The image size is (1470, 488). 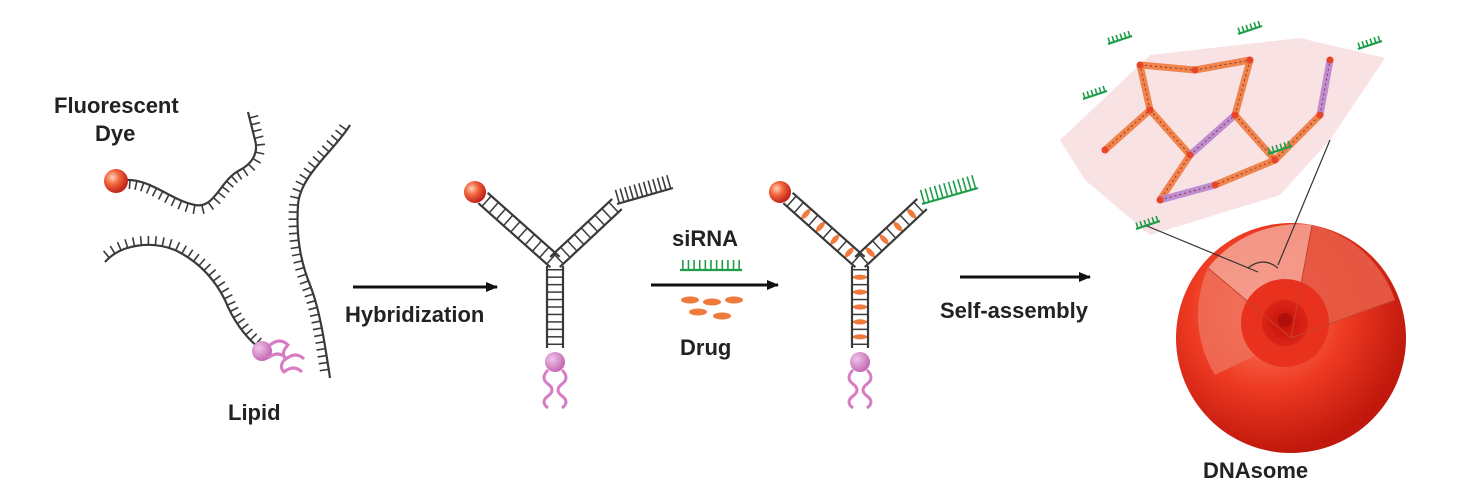 I want to click on network-link-bases, so click(x=1212, y=135).